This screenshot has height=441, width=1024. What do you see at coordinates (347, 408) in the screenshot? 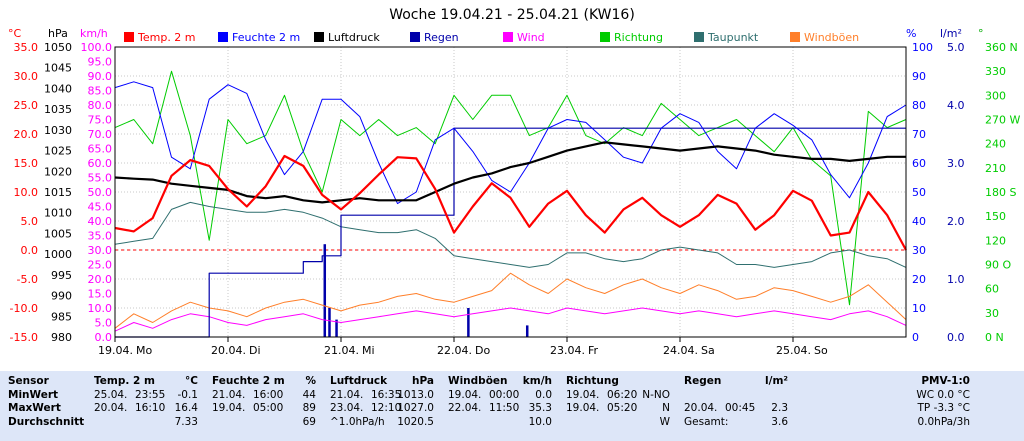
I see `pressure-max-date: 23.04.` at bounding box center [347, 408].